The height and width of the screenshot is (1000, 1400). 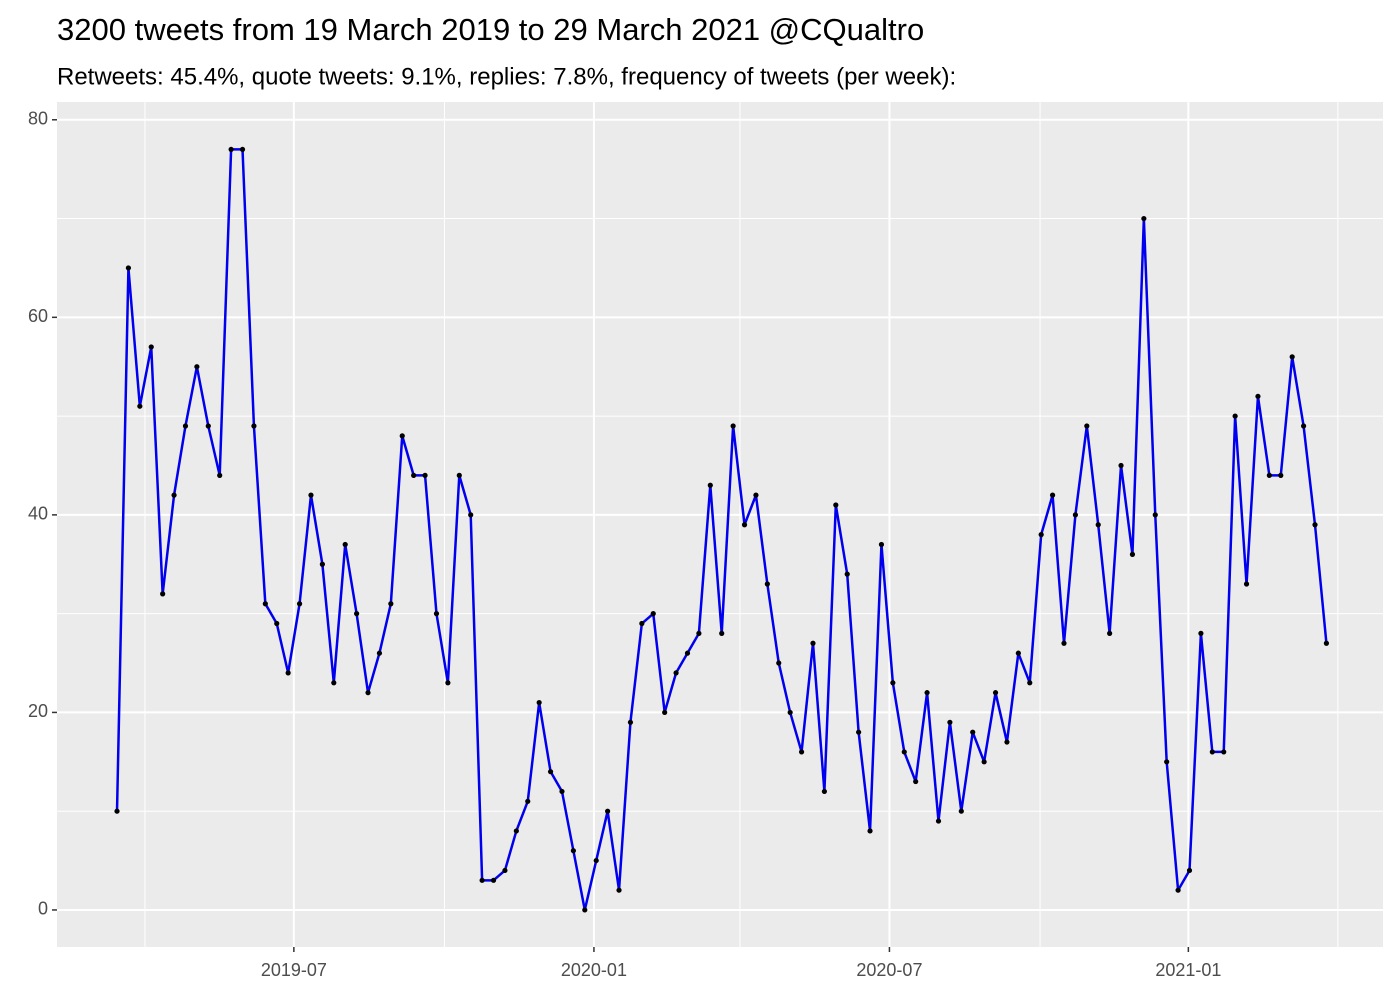 I want to click on y-tick-label: 60, so click(x=38, y=316).